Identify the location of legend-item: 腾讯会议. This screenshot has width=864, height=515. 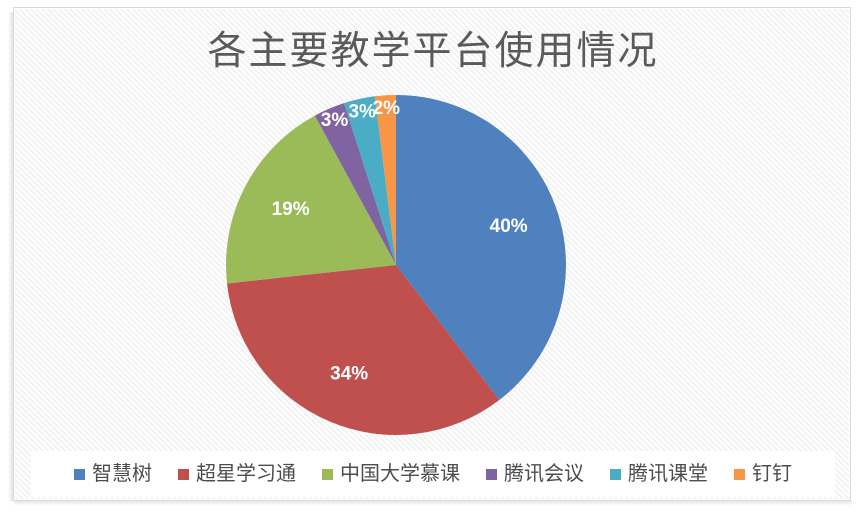
(535, 474).